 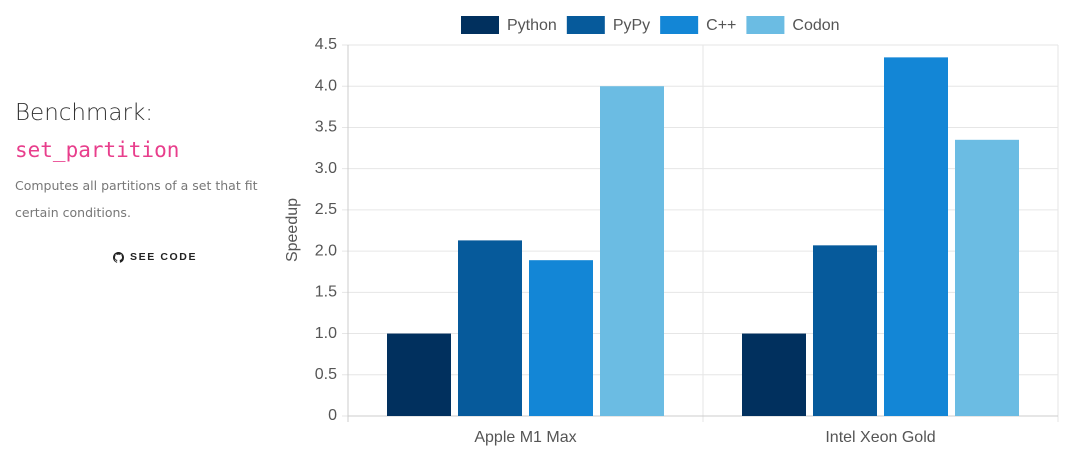 What do you see at coordinates (721, 25) in the screenshot?
I see `legend-label: C++` at bounding box center [721, 25].